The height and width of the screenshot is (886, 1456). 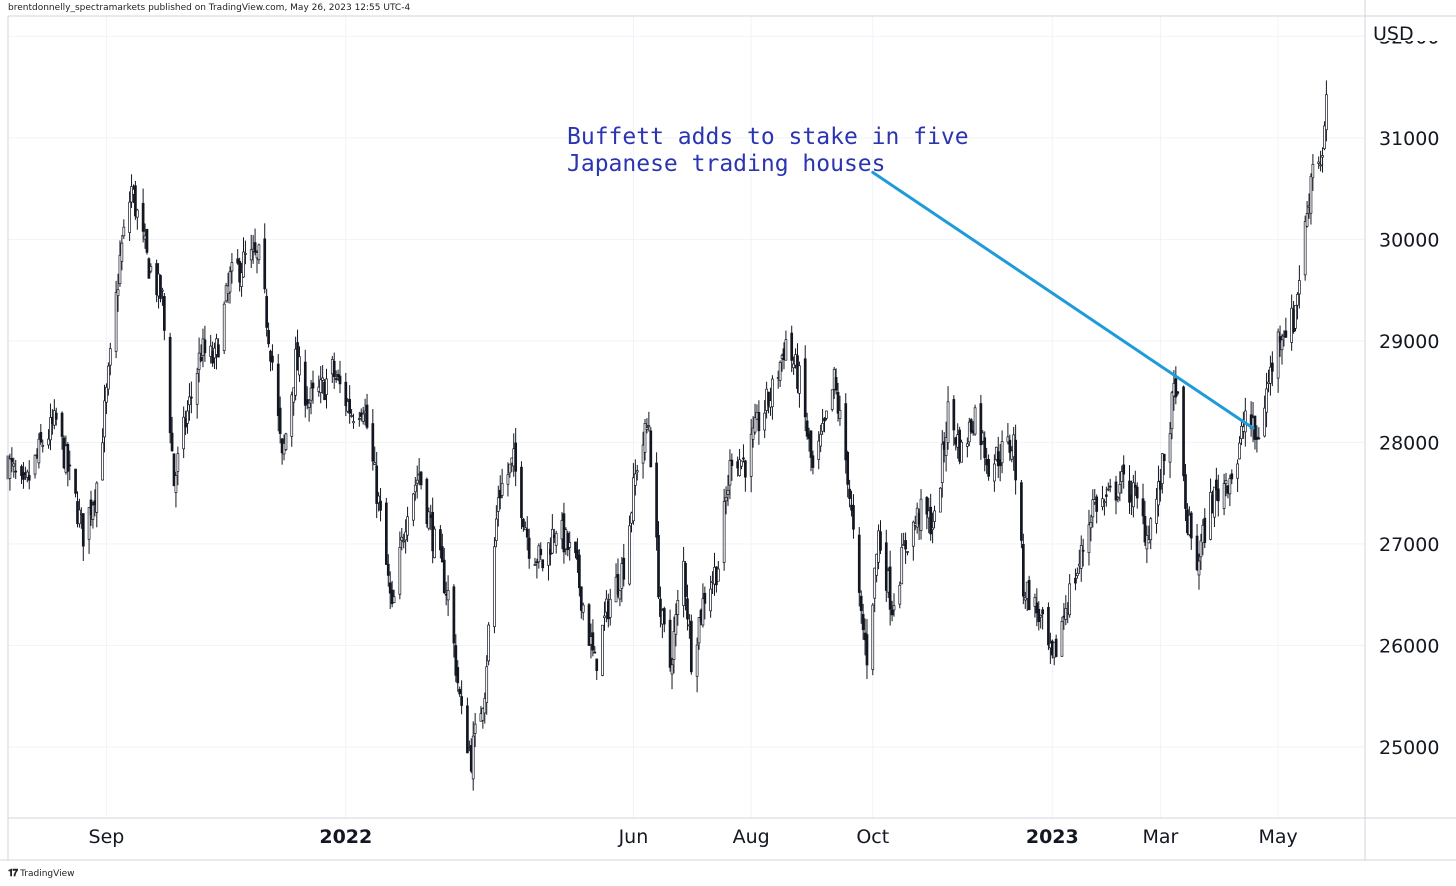 I want to click on annotation-text: Japanese trading houses, so click(x=726, y=164).